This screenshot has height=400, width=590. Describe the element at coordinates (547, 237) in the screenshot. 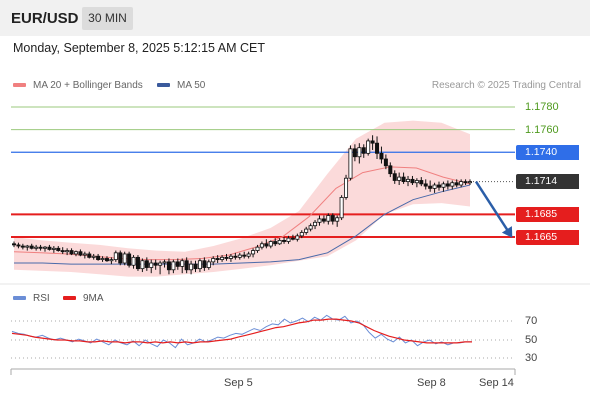

I see `support-2-tag: 1.1665` at that location.